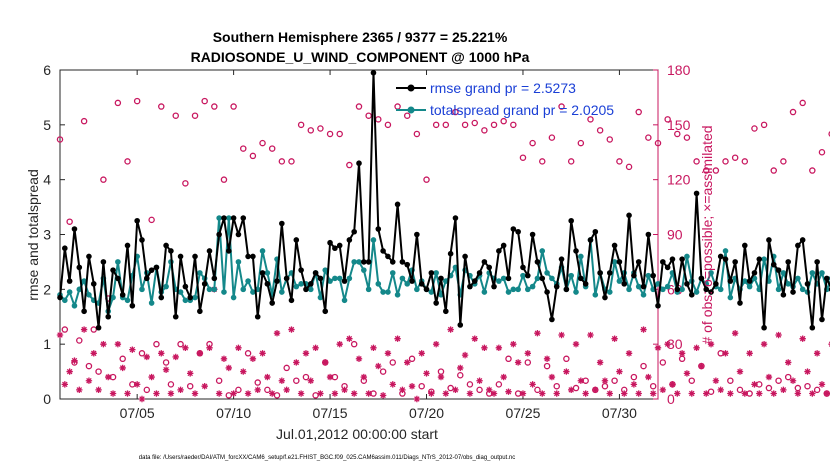  I want to click on legend-rmse-label: rmse grand pr = 2.5273, so click(503, 88).